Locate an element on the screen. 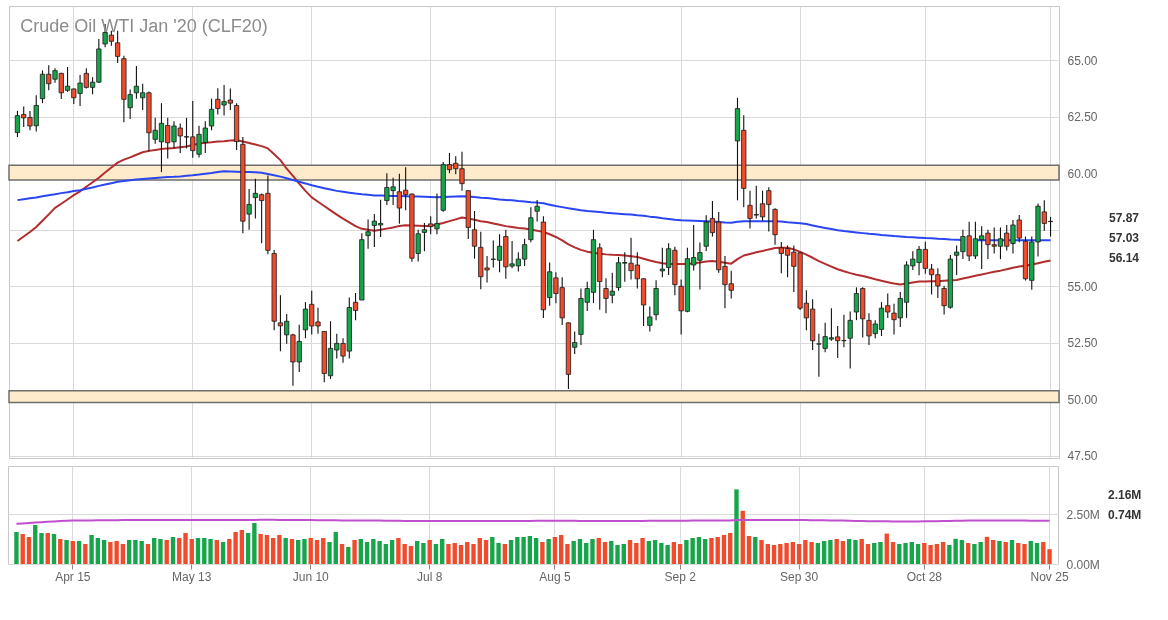  y-tick-label: 62.50 is located at coordinates (1082, 117).